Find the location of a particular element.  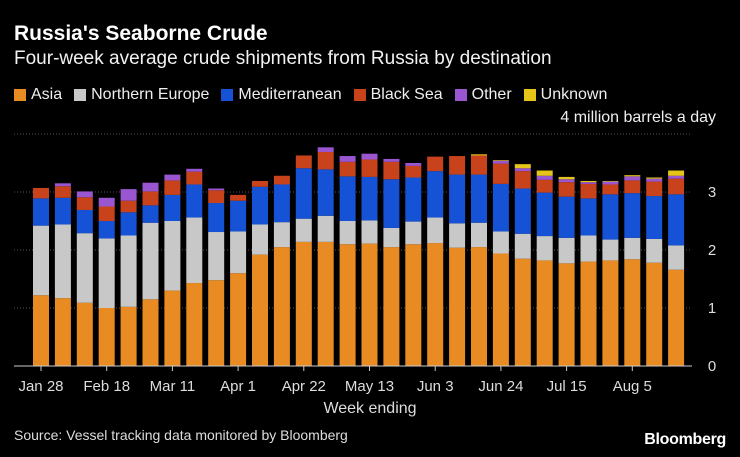

chart-title: Russia's Seaborne Crude is located at coordinates (141, 33).